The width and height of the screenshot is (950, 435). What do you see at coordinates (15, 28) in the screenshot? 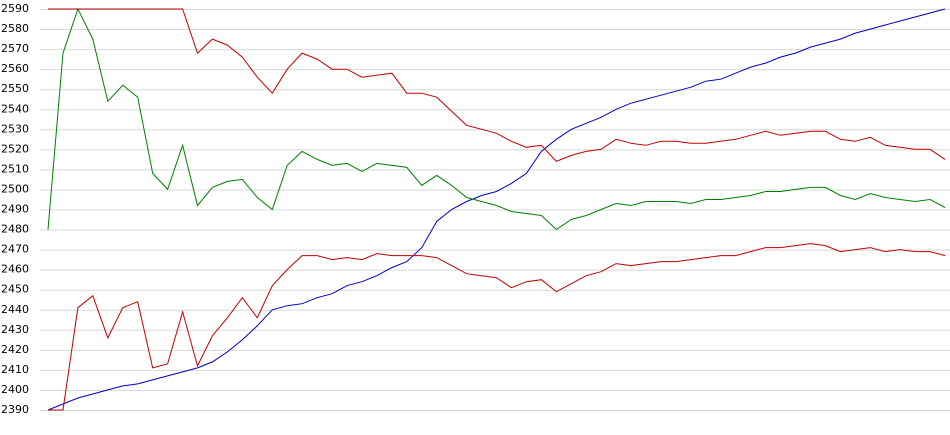
I see `y-tick-label: 2580` at bounding box center [15, 28].